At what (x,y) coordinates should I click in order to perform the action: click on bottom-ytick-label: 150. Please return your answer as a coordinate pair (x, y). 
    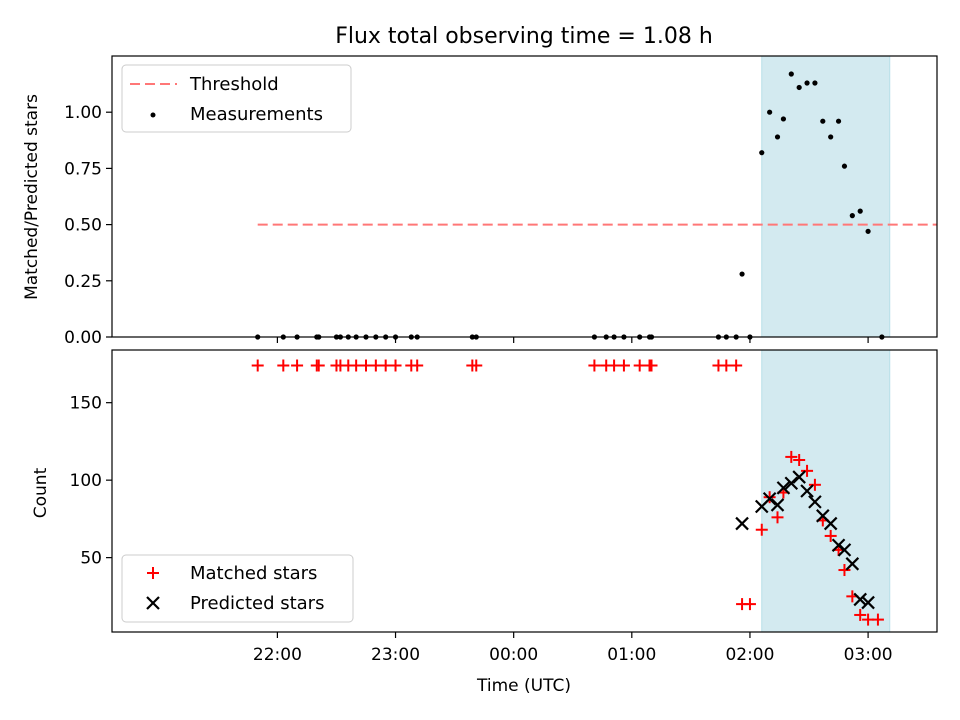
    Looking at the image, I should click on (86, 404).